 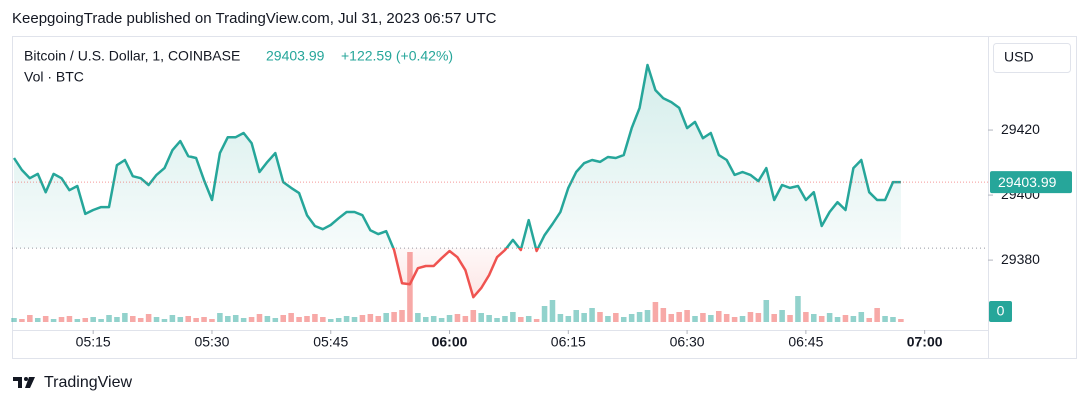 I want to click on currency-button, so click(x=1032, y=58).